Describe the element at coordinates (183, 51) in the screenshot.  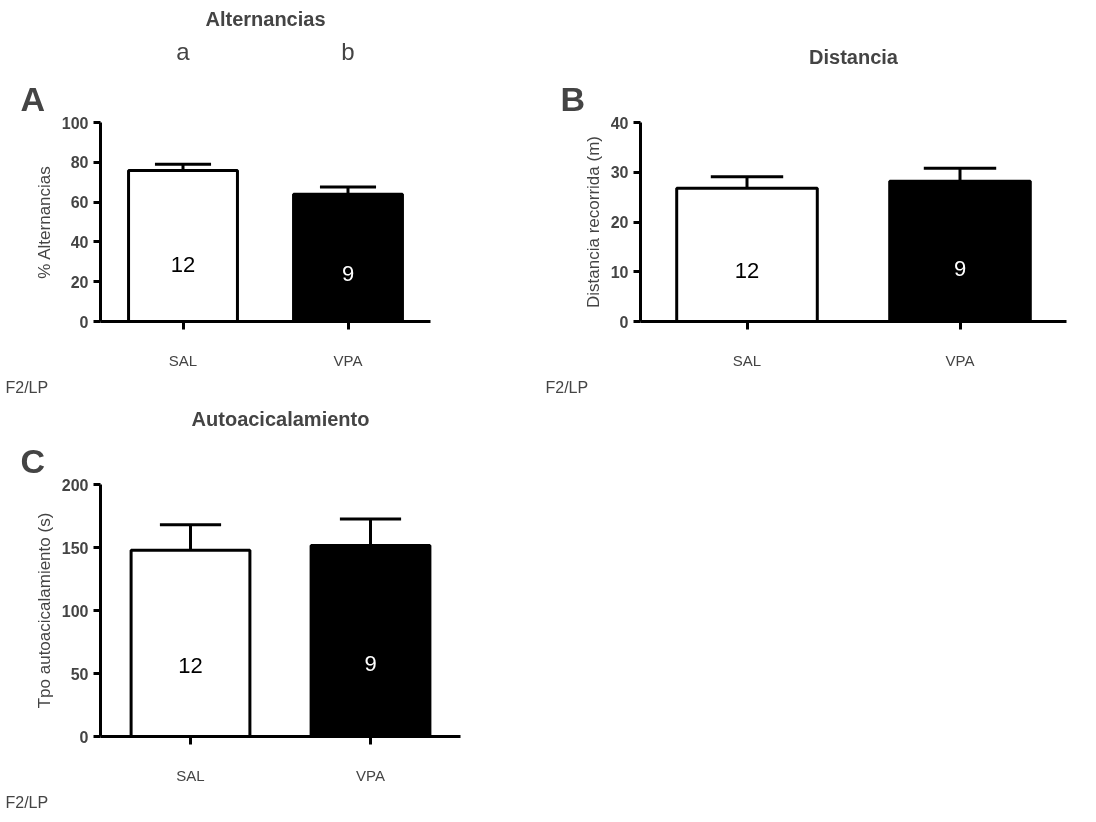
I see `text: a` at that location.